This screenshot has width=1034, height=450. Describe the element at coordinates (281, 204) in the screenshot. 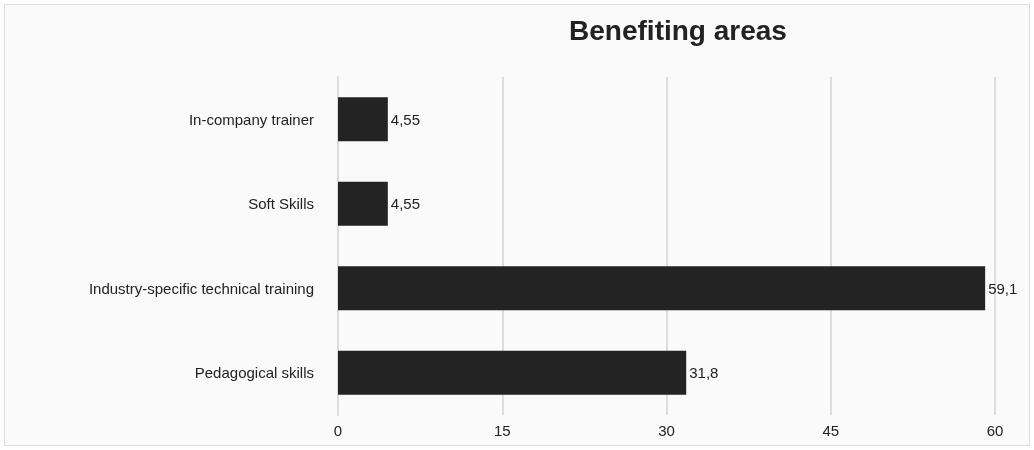

I see `y-tick-label: Soft Skills` at that location.